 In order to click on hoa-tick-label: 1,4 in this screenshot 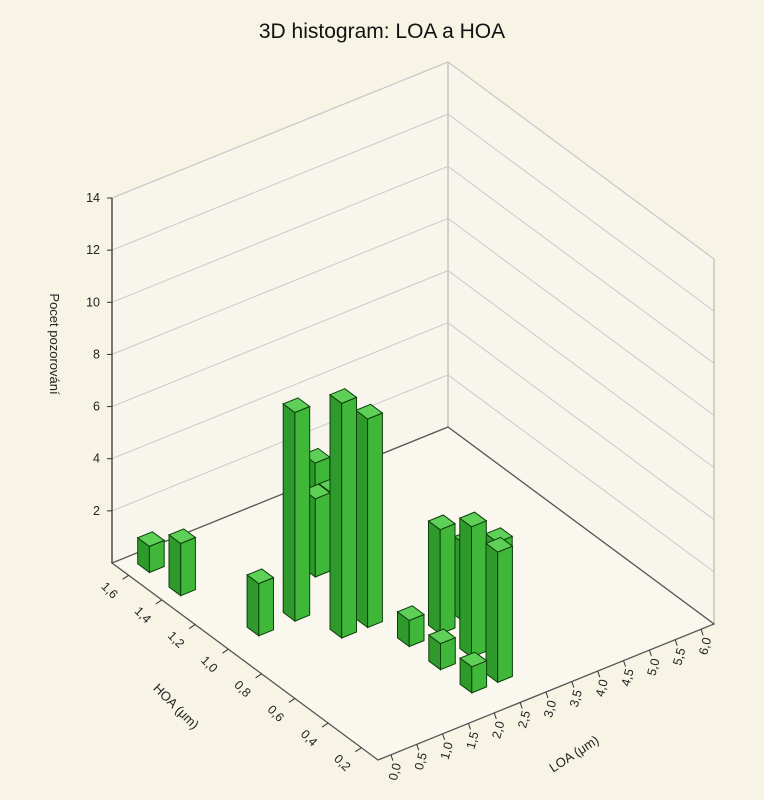, I will do `click(143, 615)`.